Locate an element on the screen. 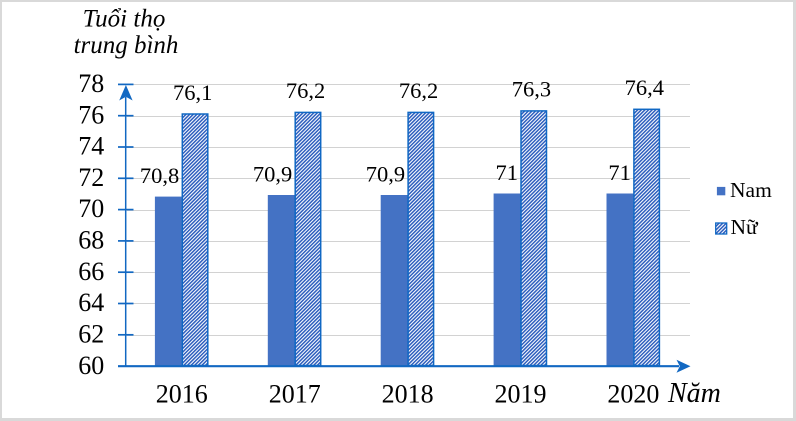 The image size is (796, 421). svg-text: 76,1 is located at coordinates (192, 92).